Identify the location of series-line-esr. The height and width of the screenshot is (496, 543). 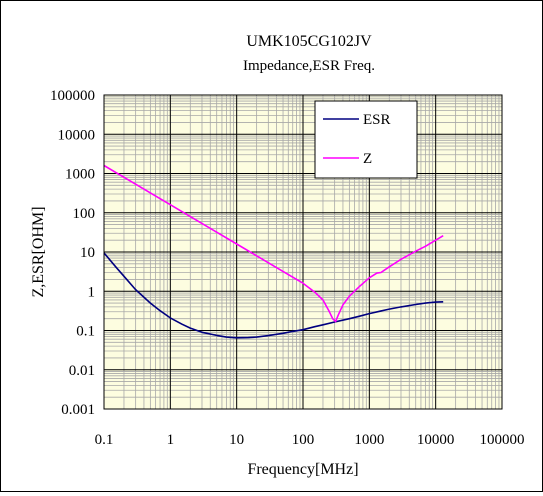
(273, 295).